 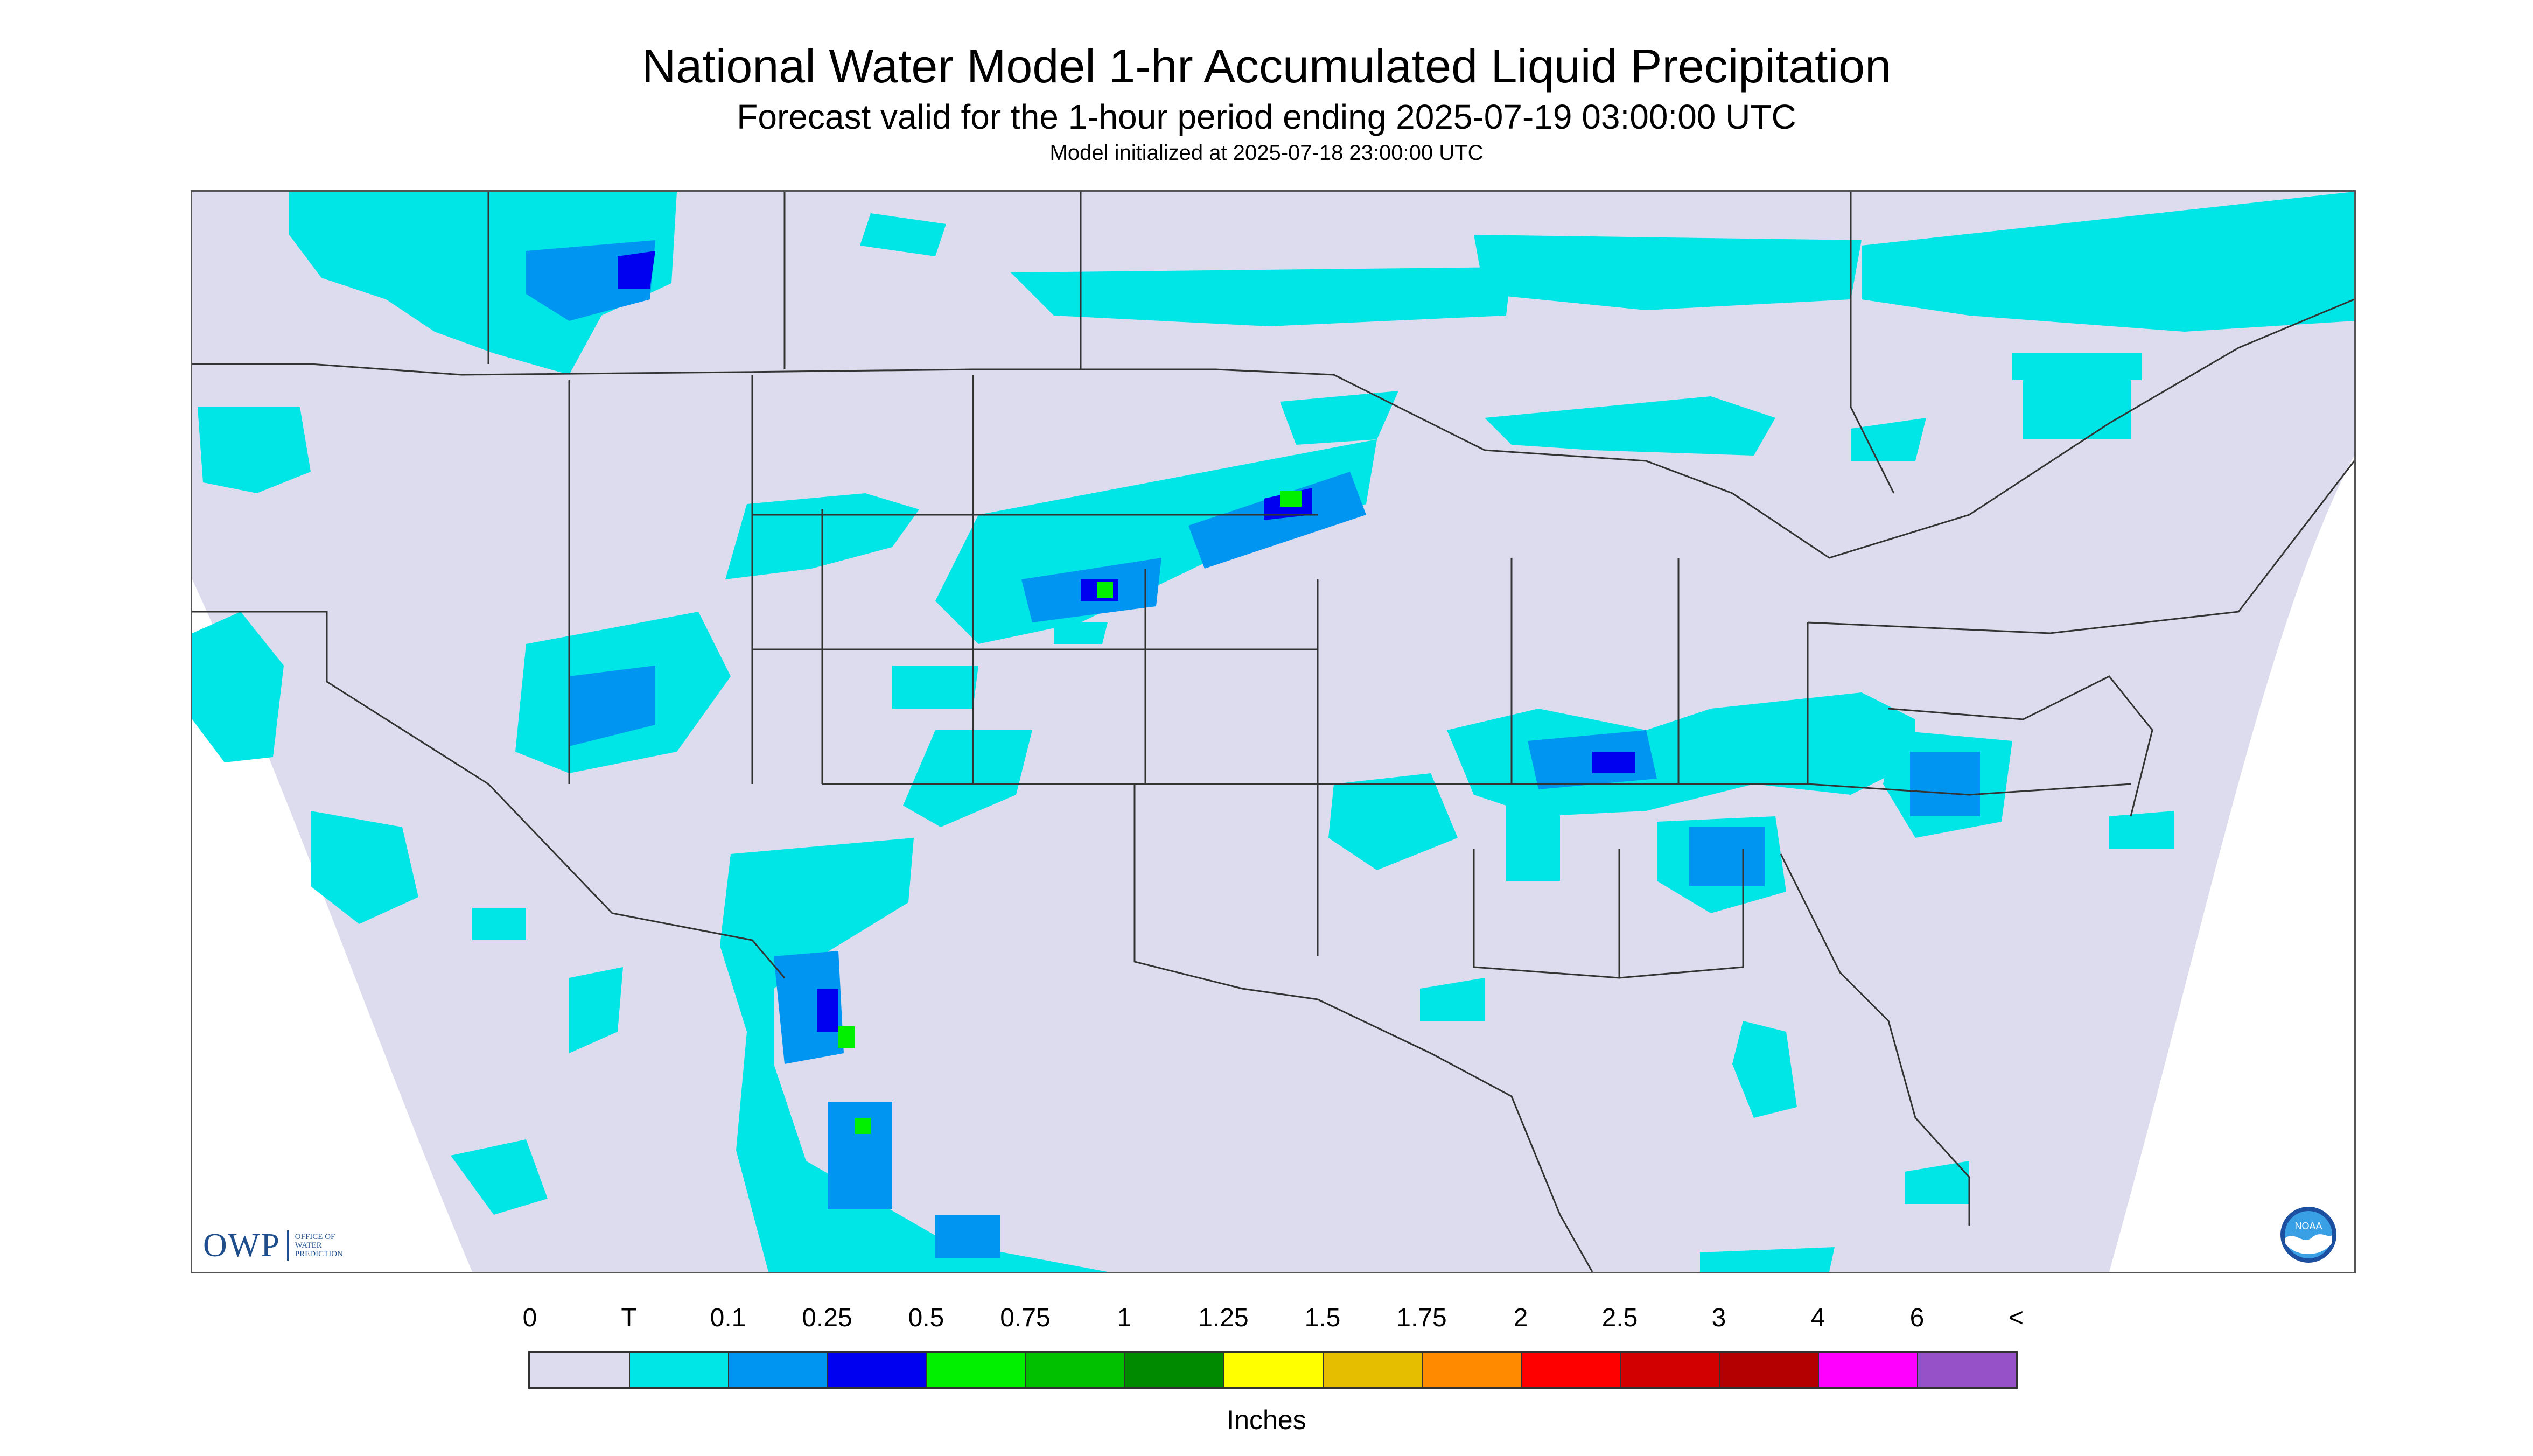 What do you see at coordinates (1322, 1318) in the screenshot?
I see `legend-label: 1.5` at bounding box center [1322, 1318].